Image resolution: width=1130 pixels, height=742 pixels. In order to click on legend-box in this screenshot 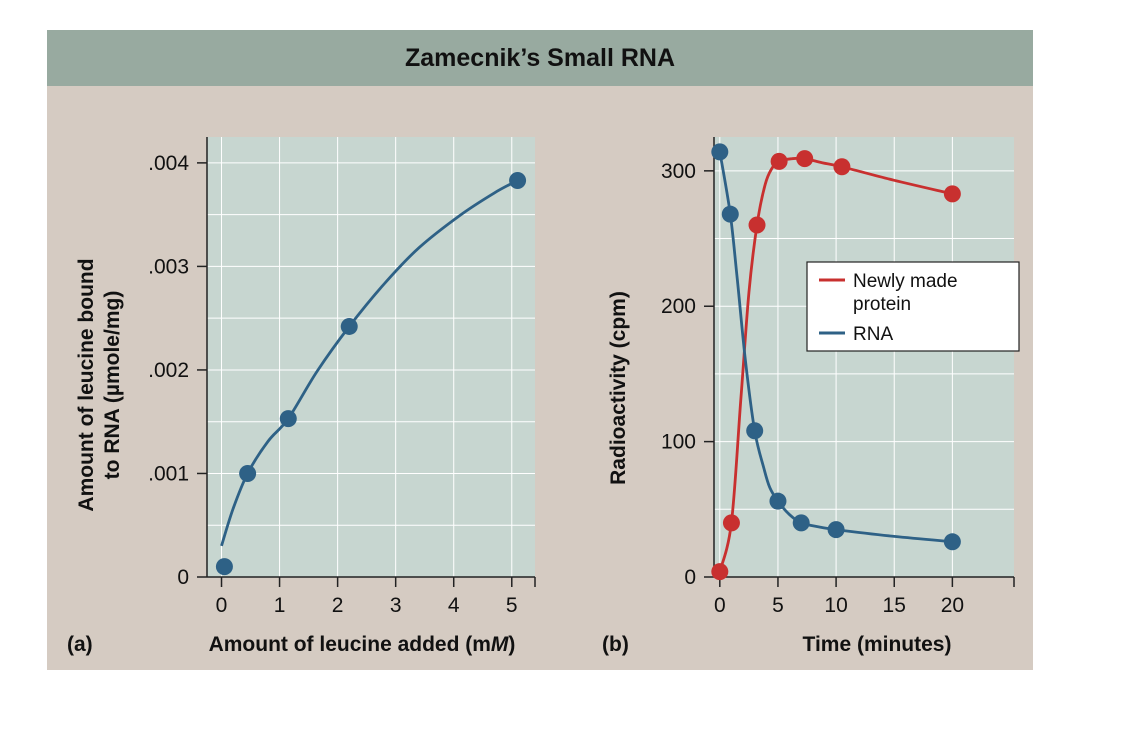, I will do `click(913, 306)`.